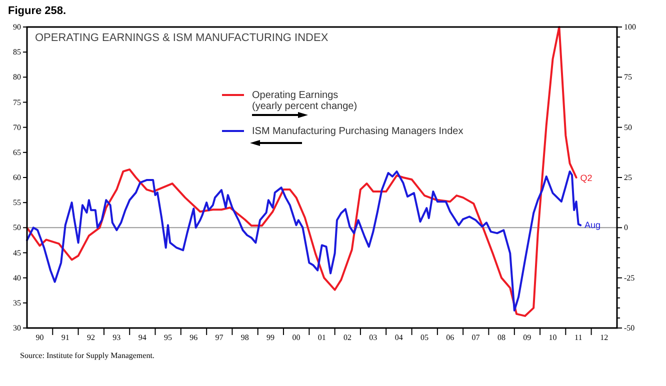 This screenshot has width=666, height=386. I want to click on x-tick-label: 00, so click(296, 337).